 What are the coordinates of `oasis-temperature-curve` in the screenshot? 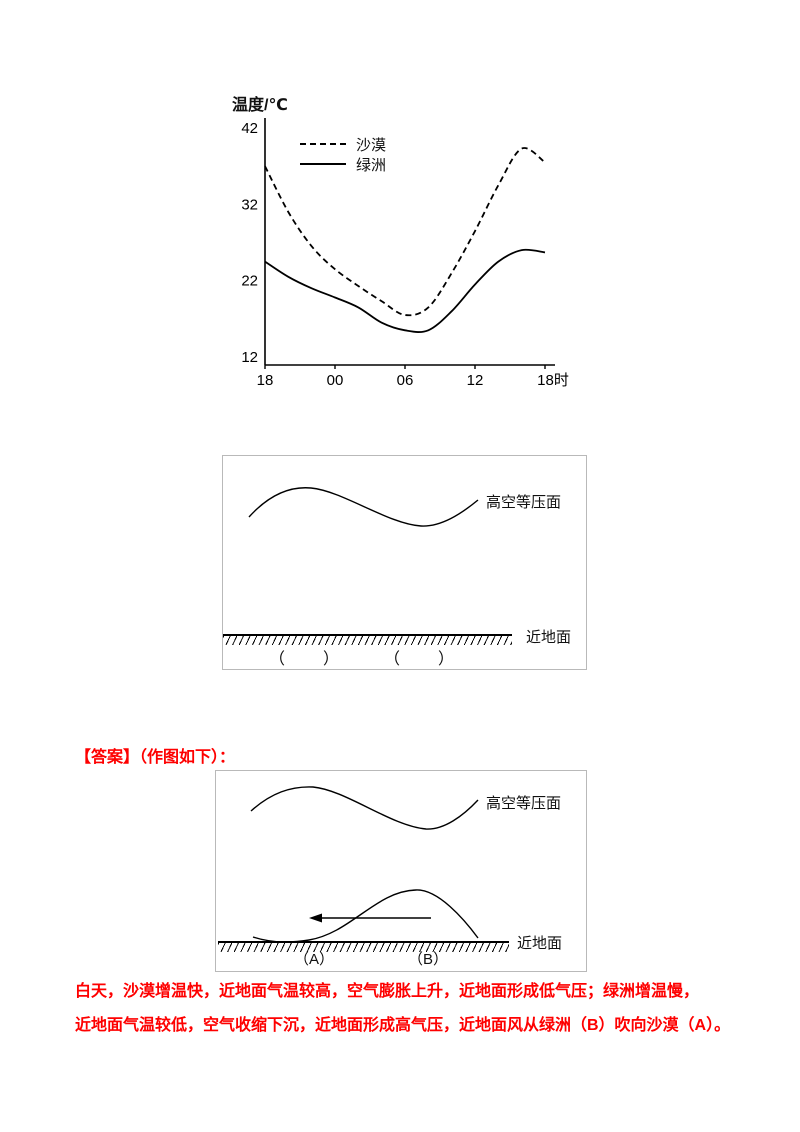 It's located at (405, 290).